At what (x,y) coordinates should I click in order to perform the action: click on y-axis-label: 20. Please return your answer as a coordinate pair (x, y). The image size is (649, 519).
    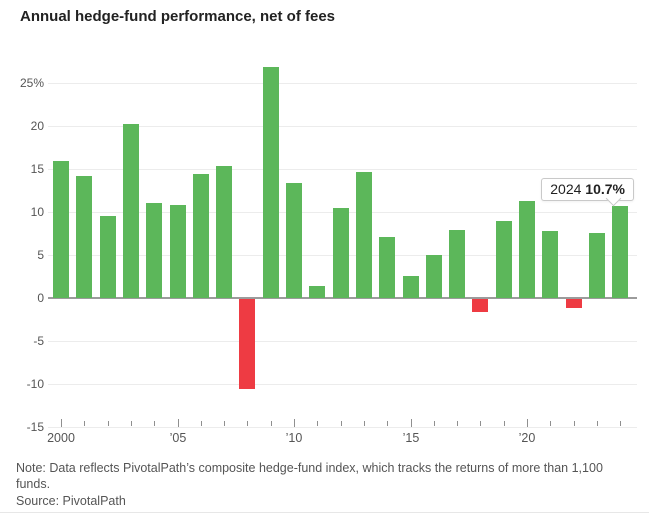
    Looking at the image, I should click on (37, 126).